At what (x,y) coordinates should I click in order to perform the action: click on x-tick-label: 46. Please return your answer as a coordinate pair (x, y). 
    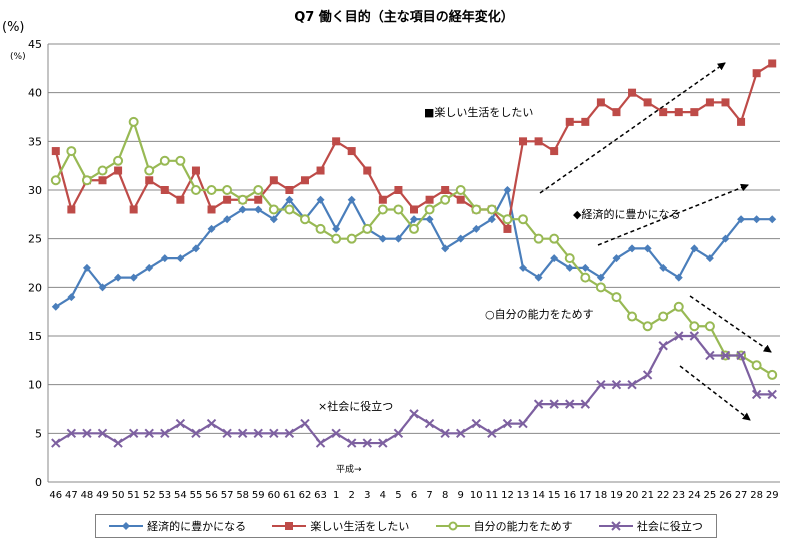
    Looking at the image, I should click on (55, 495).